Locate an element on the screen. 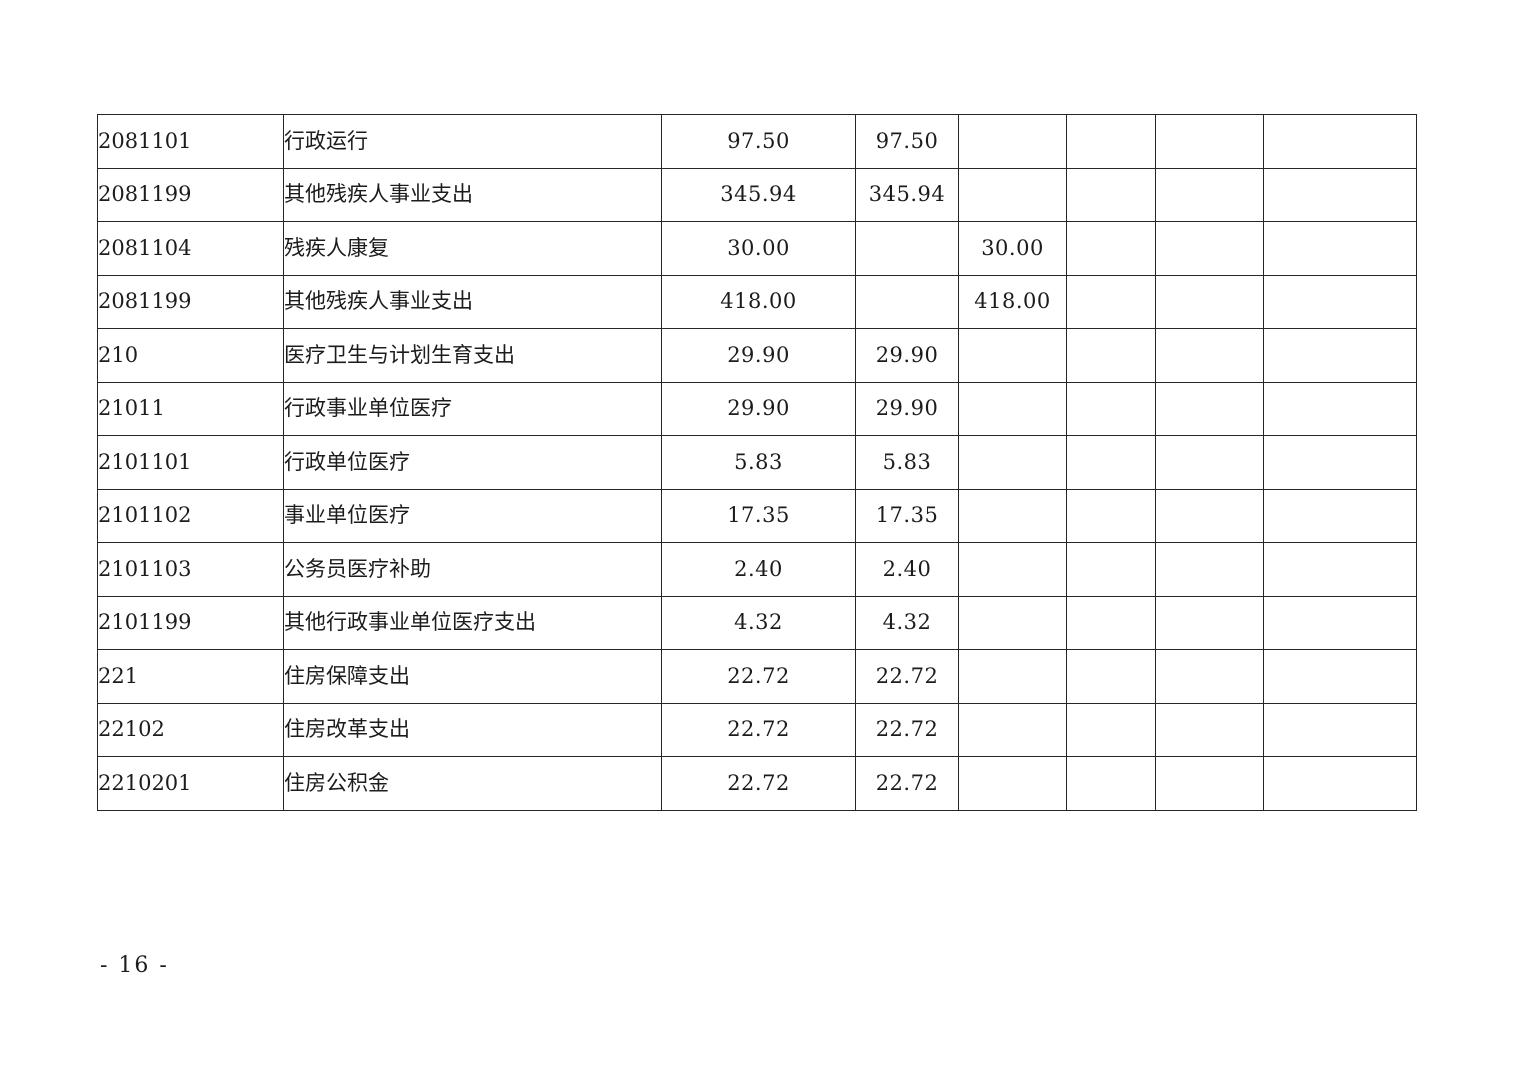 Image resolution: width=1520 pixels, height=1074 pixels. table-row: 2101101 行政单位医疗 5.83 5.83 is located at coordinates (757, 462).